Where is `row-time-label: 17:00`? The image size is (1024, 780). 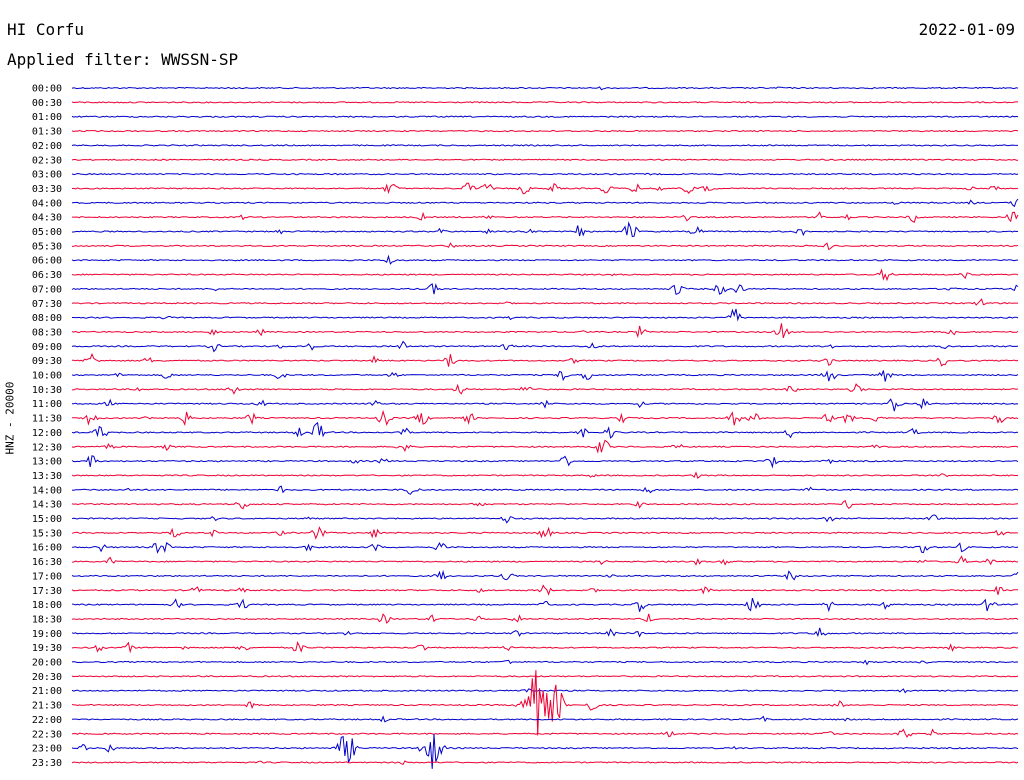
row-time-label: 17:00 is located at coordinates (47, 576).